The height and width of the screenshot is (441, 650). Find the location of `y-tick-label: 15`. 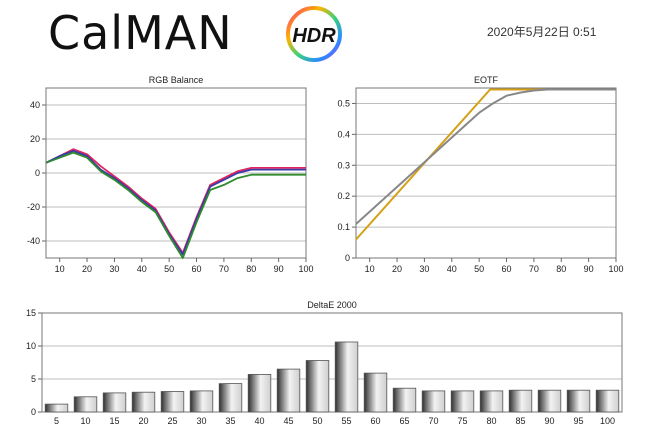

y-tick-label: 15 is located at coordinates (31, 313).